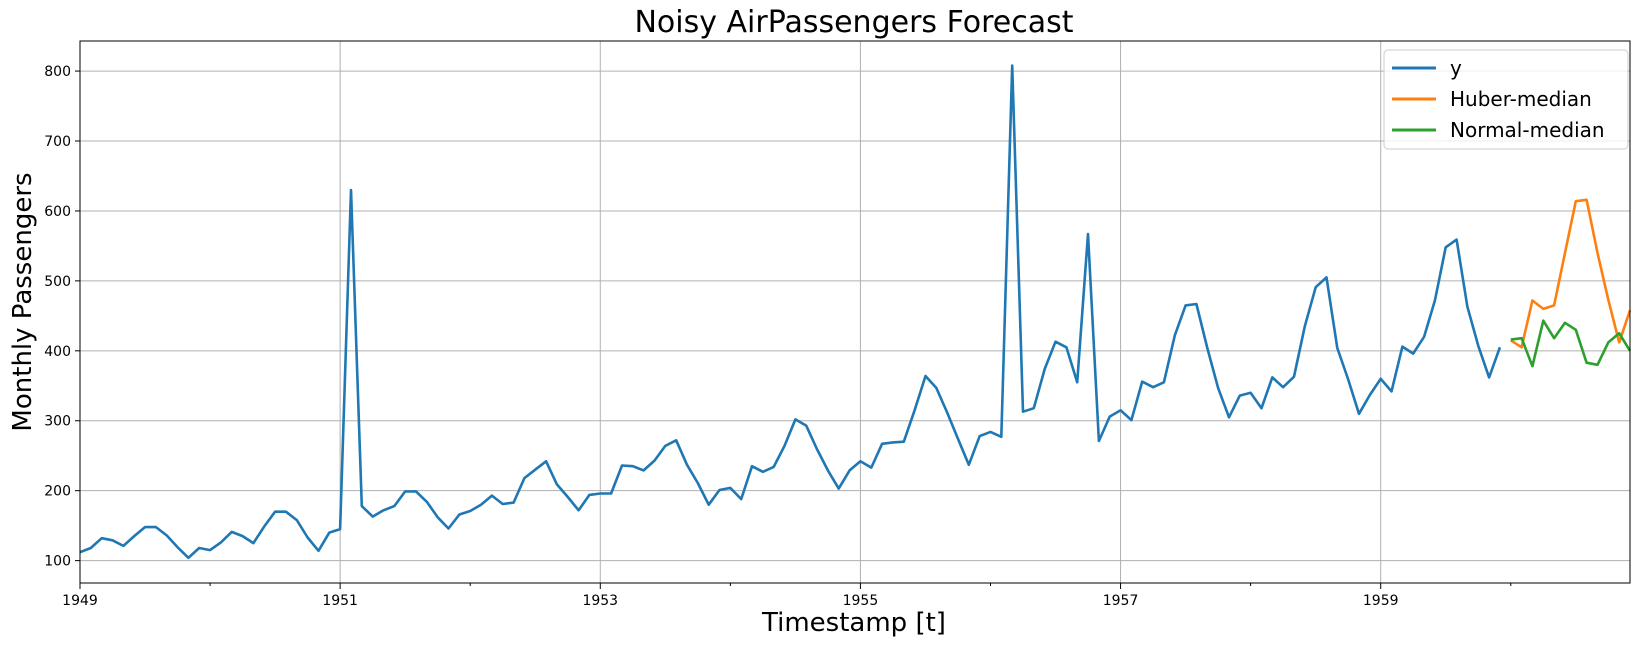 The height and width of the screenshot is (651, 1639). What do you see at coordinates (861, 601) in the screenshot?
I see `x-tick-label: 1955` at bounding box center [861, 601].